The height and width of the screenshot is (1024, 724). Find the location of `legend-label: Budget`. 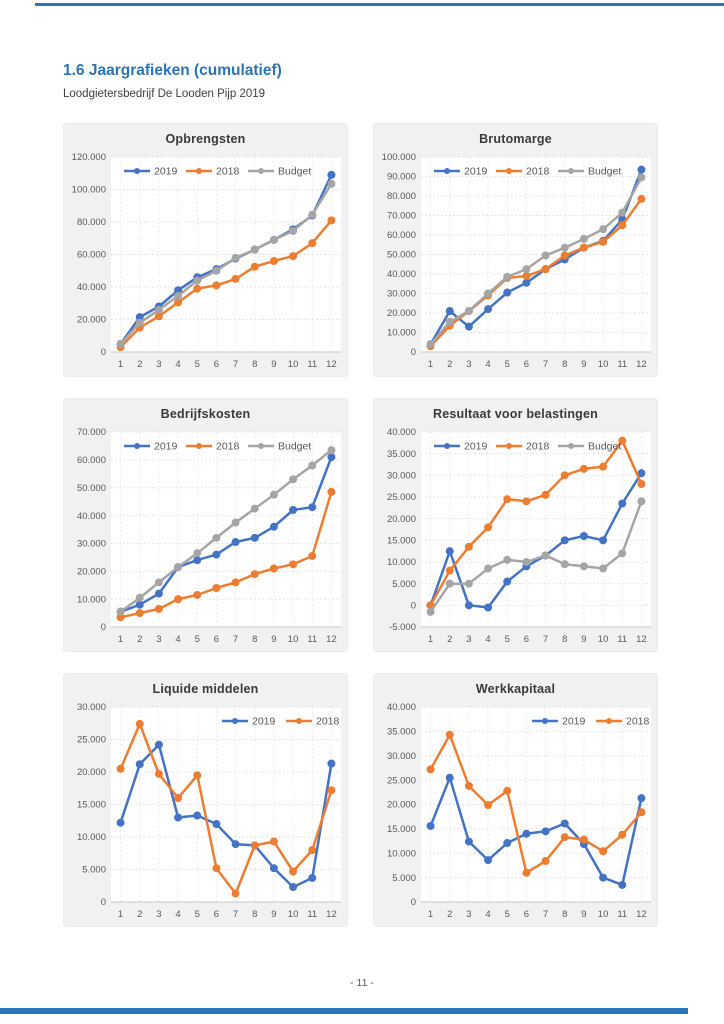

legend-label: Budget is located at coordinates (604, 172).